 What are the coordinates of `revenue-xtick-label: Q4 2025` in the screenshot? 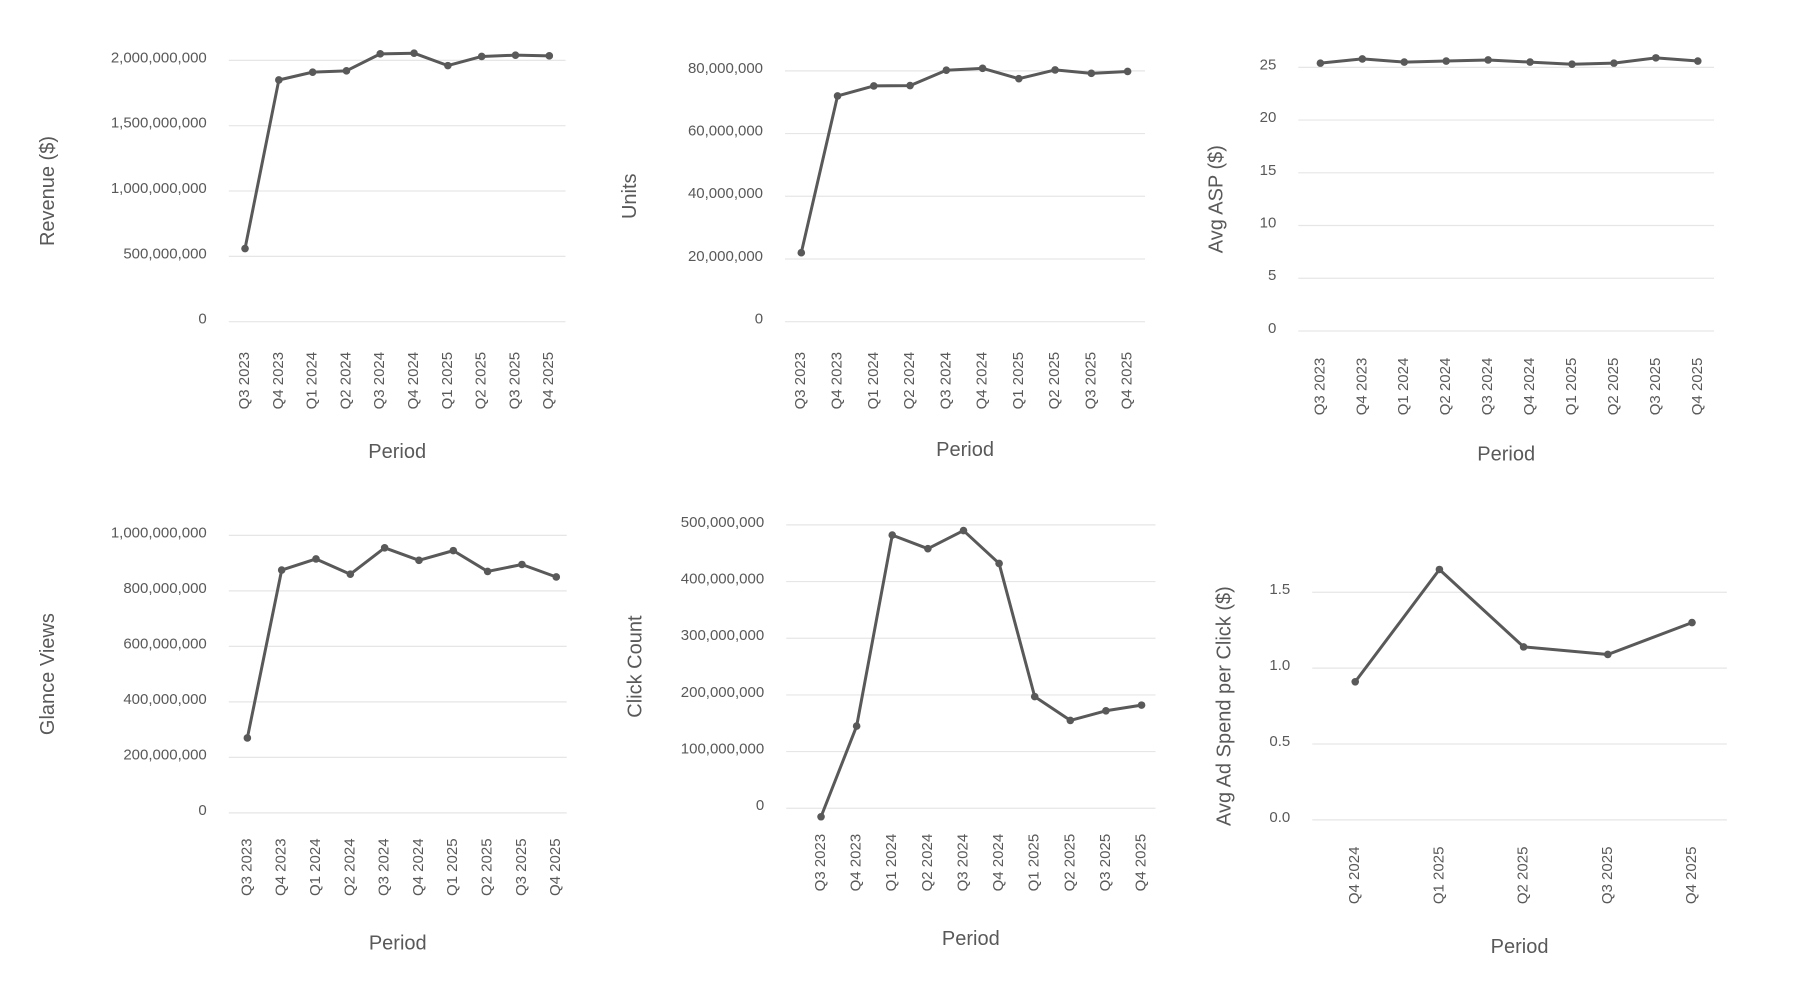 It's located at (548, 381).